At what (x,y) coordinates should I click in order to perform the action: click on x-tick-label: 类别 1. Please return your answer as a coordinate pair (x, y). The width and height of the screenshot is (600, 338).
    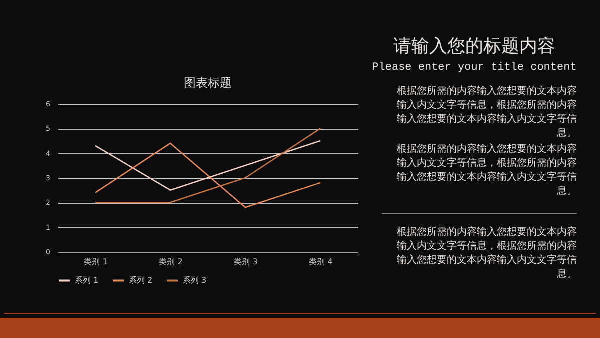
    Looking at the image, I should click on (96, 262).